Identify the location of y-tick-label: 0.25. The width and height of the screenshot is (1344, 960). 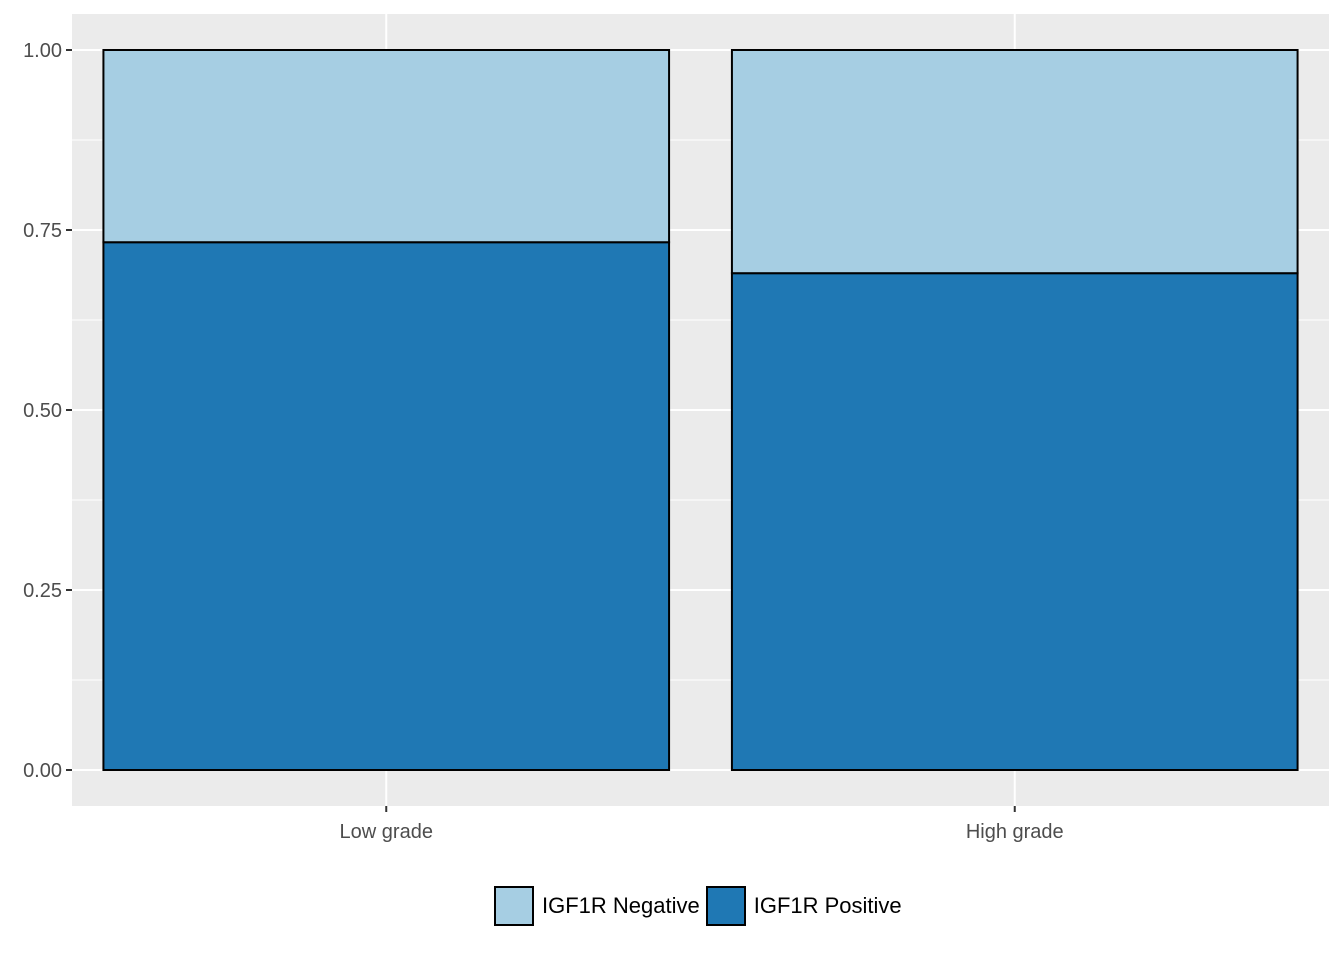
(42, 591).